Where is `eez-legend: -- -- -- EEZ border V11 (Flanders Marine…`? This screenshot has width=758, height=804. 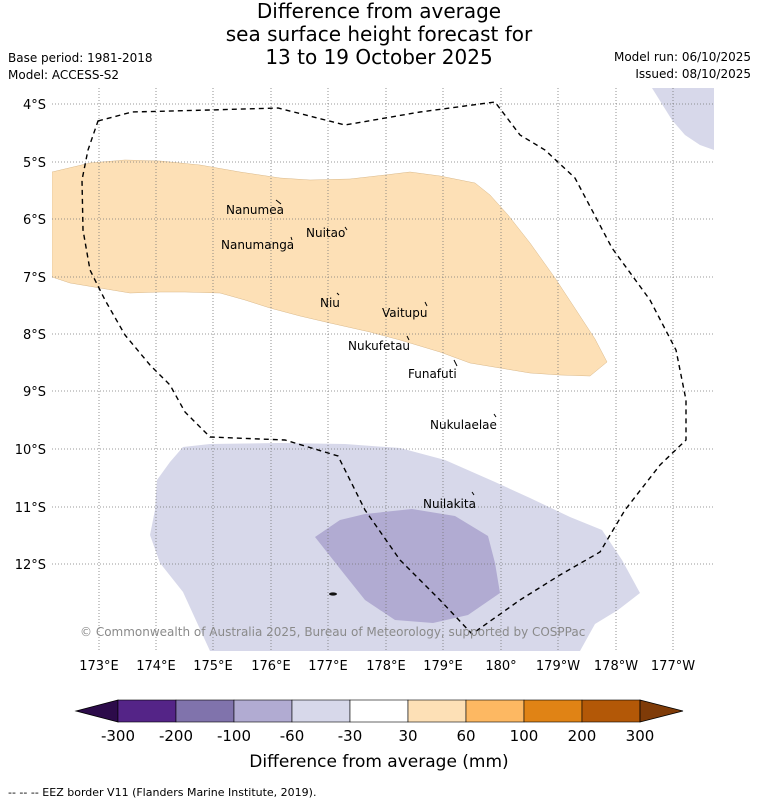 eez-legend: -- -- -- EEZ border V11 (Flanders Marine… is located at coordinates (162, 792).